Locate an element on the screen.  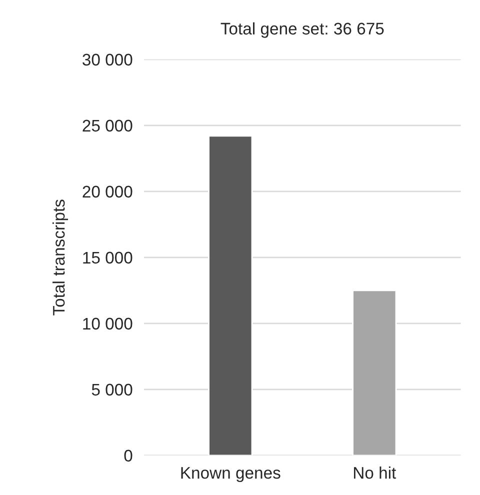
y-tick-label: 30 000 is located at coordinates (107, 60).